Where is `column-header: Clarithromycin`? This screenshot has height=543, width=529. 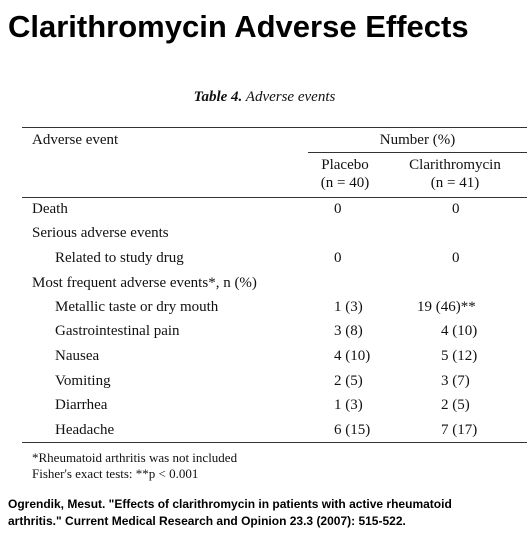 column-header: Clarithromycin is located at coordinates (455, 165).